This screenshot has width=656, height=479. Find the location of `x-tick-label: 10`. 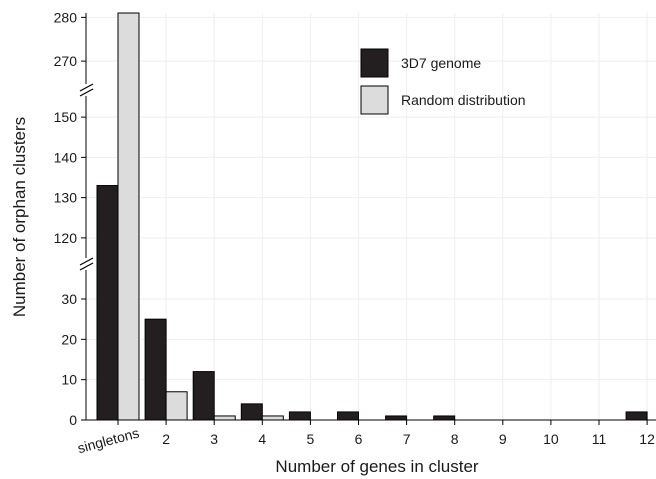

x-tick-label: 10 is located at coordinates (551, 439).